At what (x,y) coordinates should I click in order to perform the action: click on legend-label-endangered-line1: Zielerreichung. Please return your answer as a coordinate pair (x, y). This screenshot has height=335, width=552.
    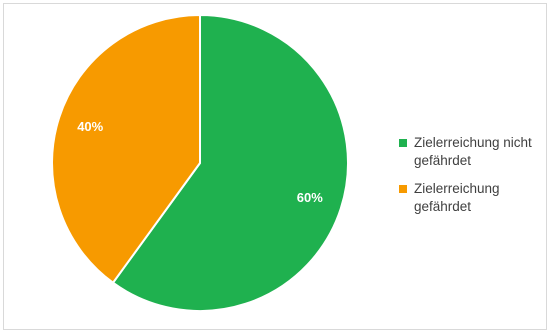
    Looking at the image, I should click on (457, 188).